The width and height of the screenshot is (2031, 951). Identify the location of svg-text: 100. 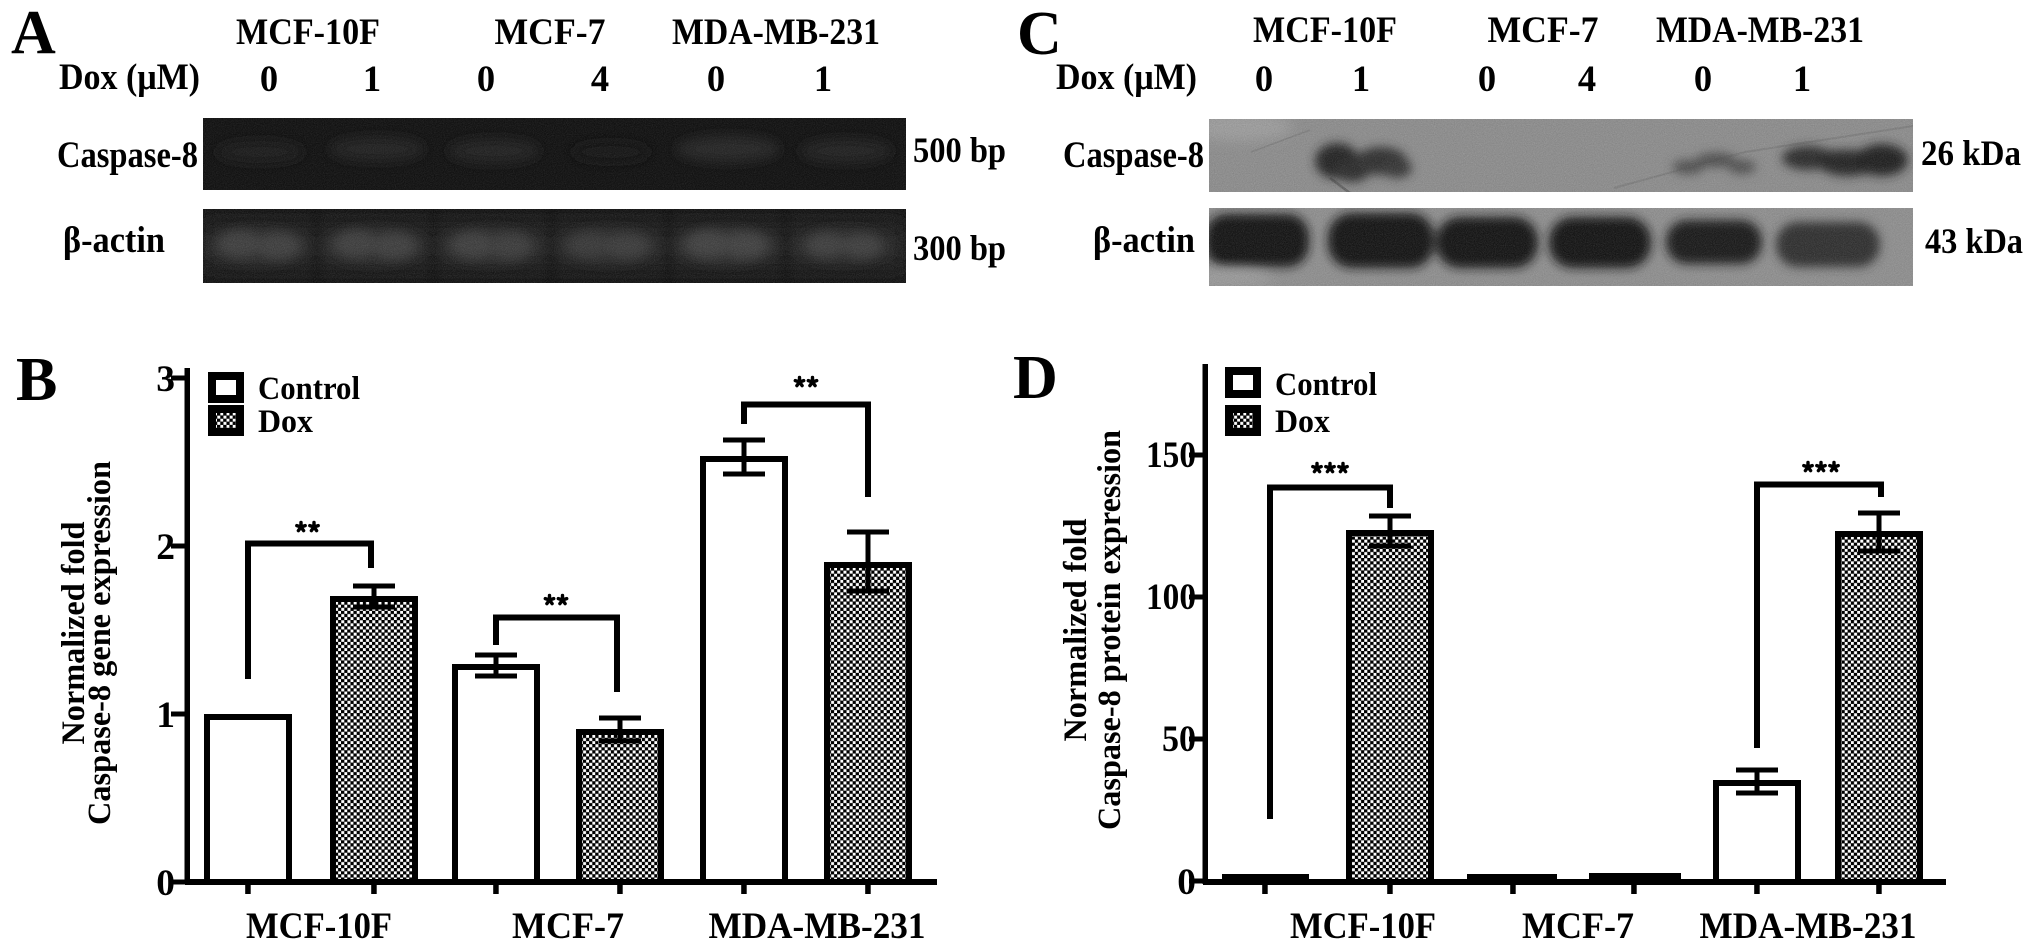
(1171, 597).